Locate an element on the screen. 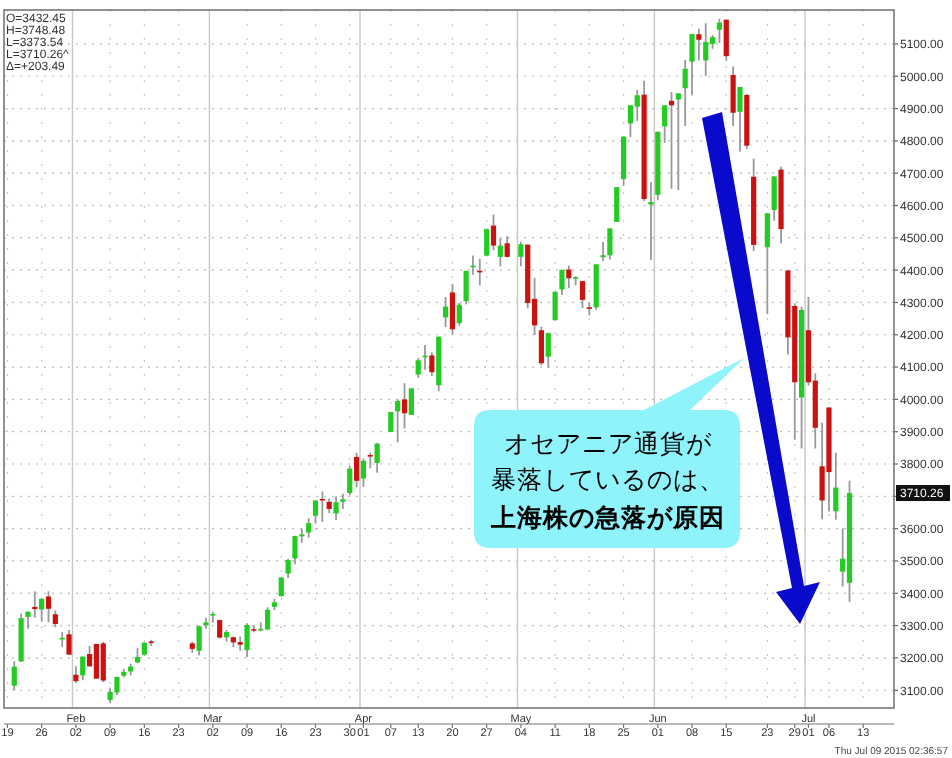 Image resolution: width=952 pixels, height=758 pixels. annotation: オセアニア通貨が is located at coordinates (609, 443).